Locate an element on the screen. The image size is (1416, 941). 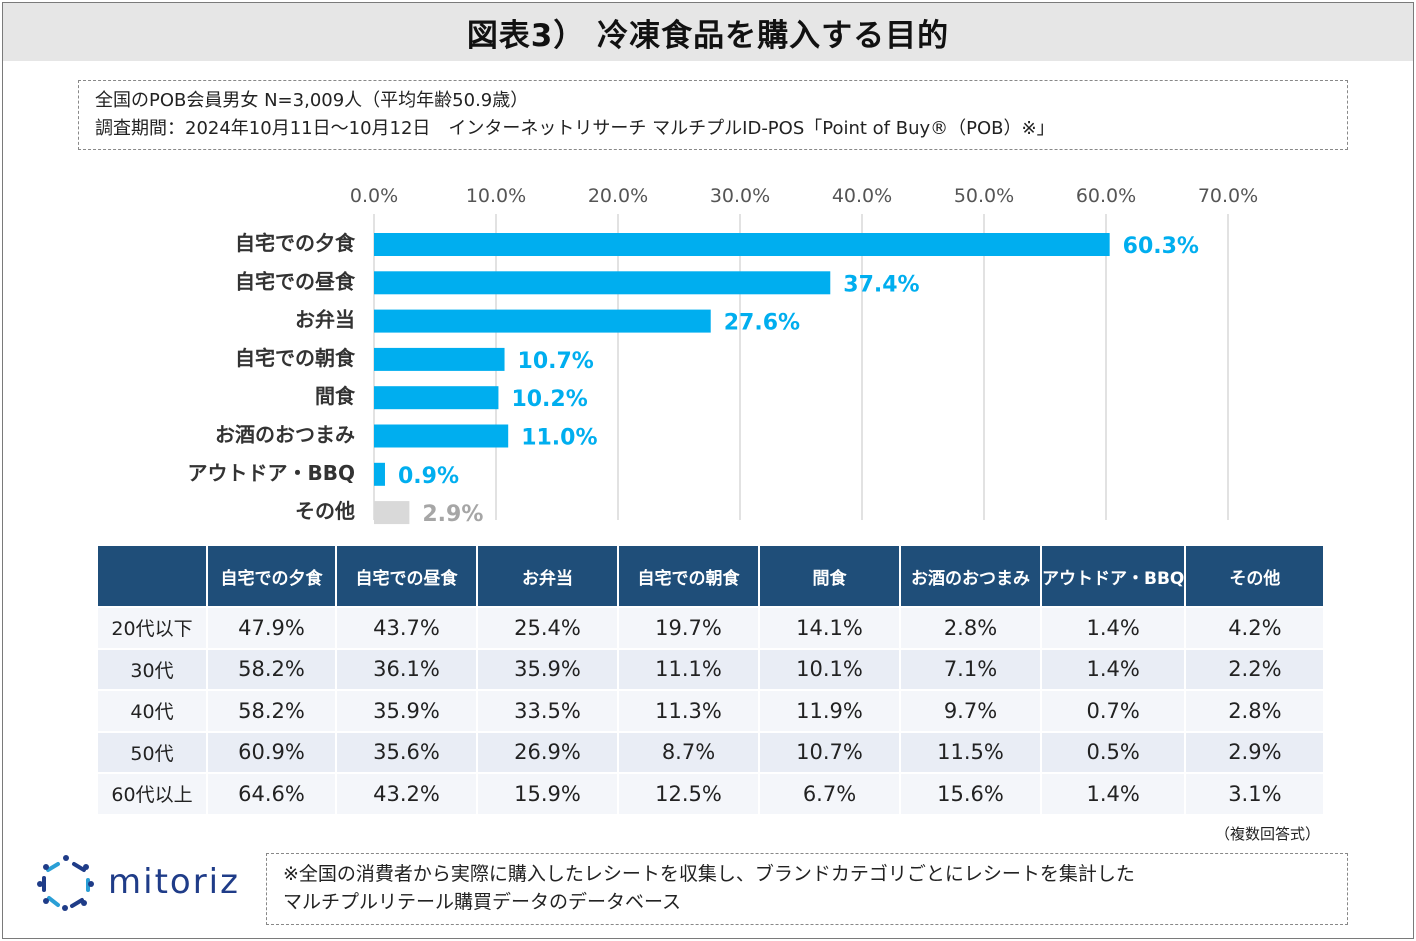
table-header-cell: お酒のおつまみ is located at coordinates (970, 576).